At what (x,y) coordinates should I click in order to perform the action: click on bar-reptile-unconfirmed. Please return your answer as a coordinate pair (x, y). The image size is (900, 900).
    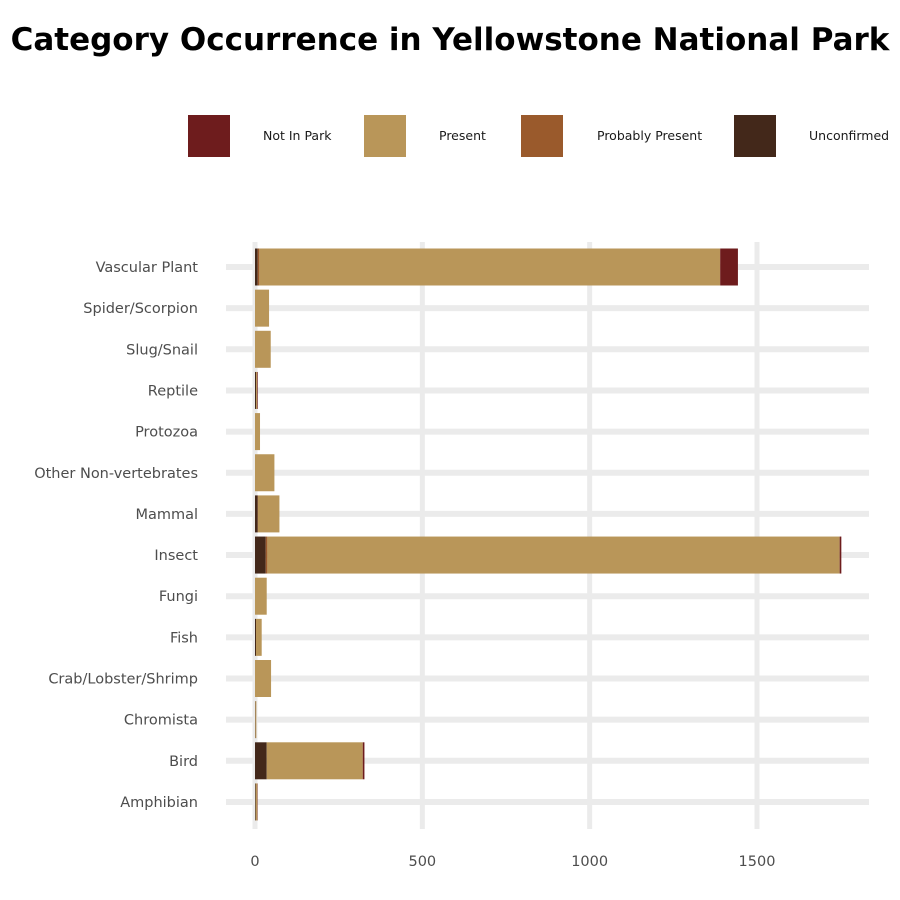
    Looking at the image, I should click on (256, 390).